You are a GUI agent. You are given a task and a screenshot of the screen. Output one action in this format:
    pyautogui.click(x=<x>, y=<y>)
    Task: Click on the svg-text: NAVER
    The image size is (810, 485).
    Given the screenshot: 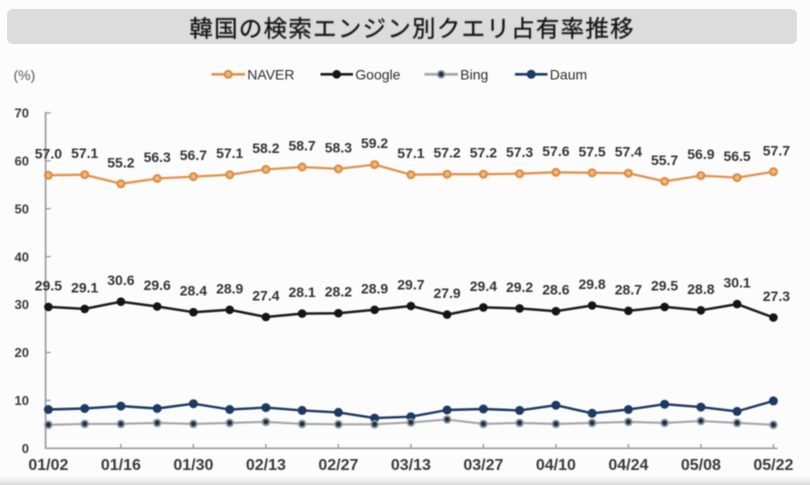 What is the action you would take?
    pyautogui.click(x=270, y=74)
    